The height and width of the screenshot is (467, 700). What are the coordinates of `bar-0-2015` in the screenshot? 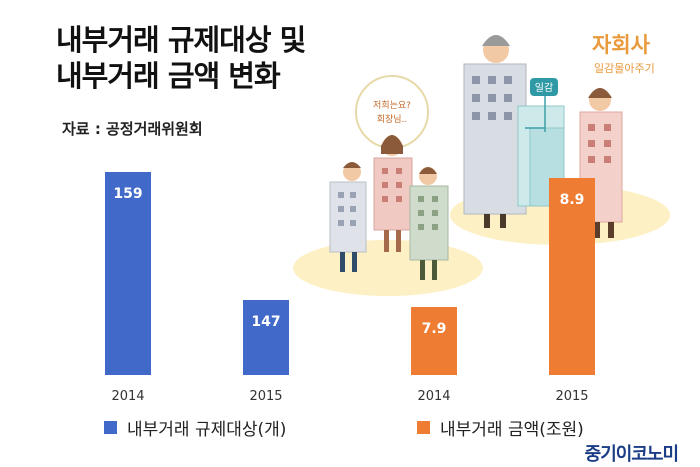 It's located at (266, 337).